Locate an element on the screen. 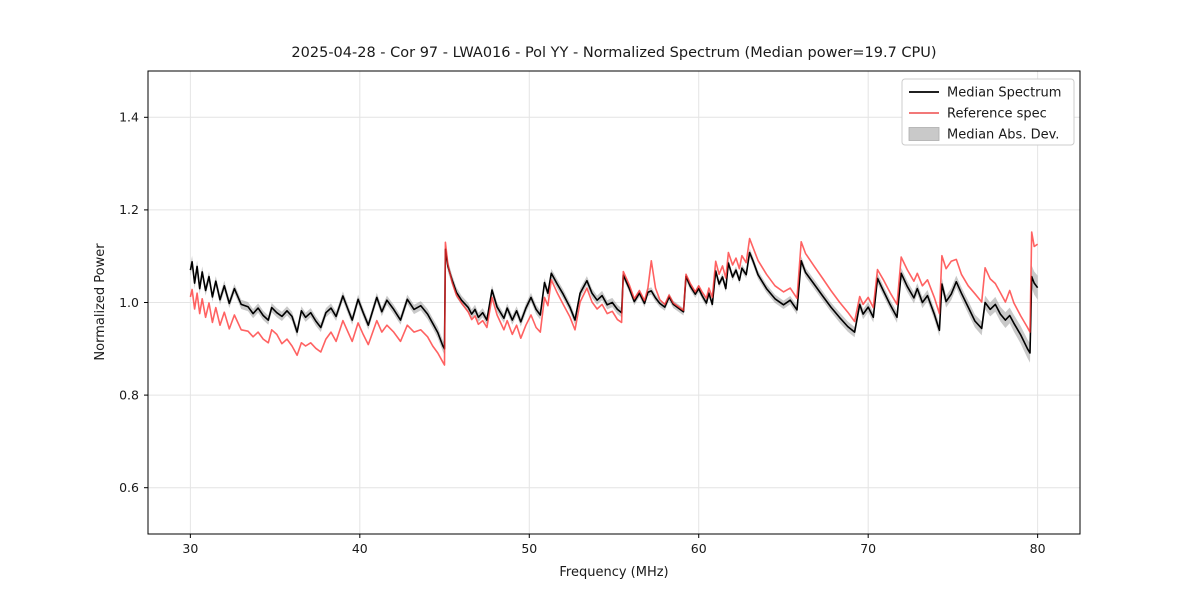  x-tick-label: 30 is located at coordinates (190, 548).